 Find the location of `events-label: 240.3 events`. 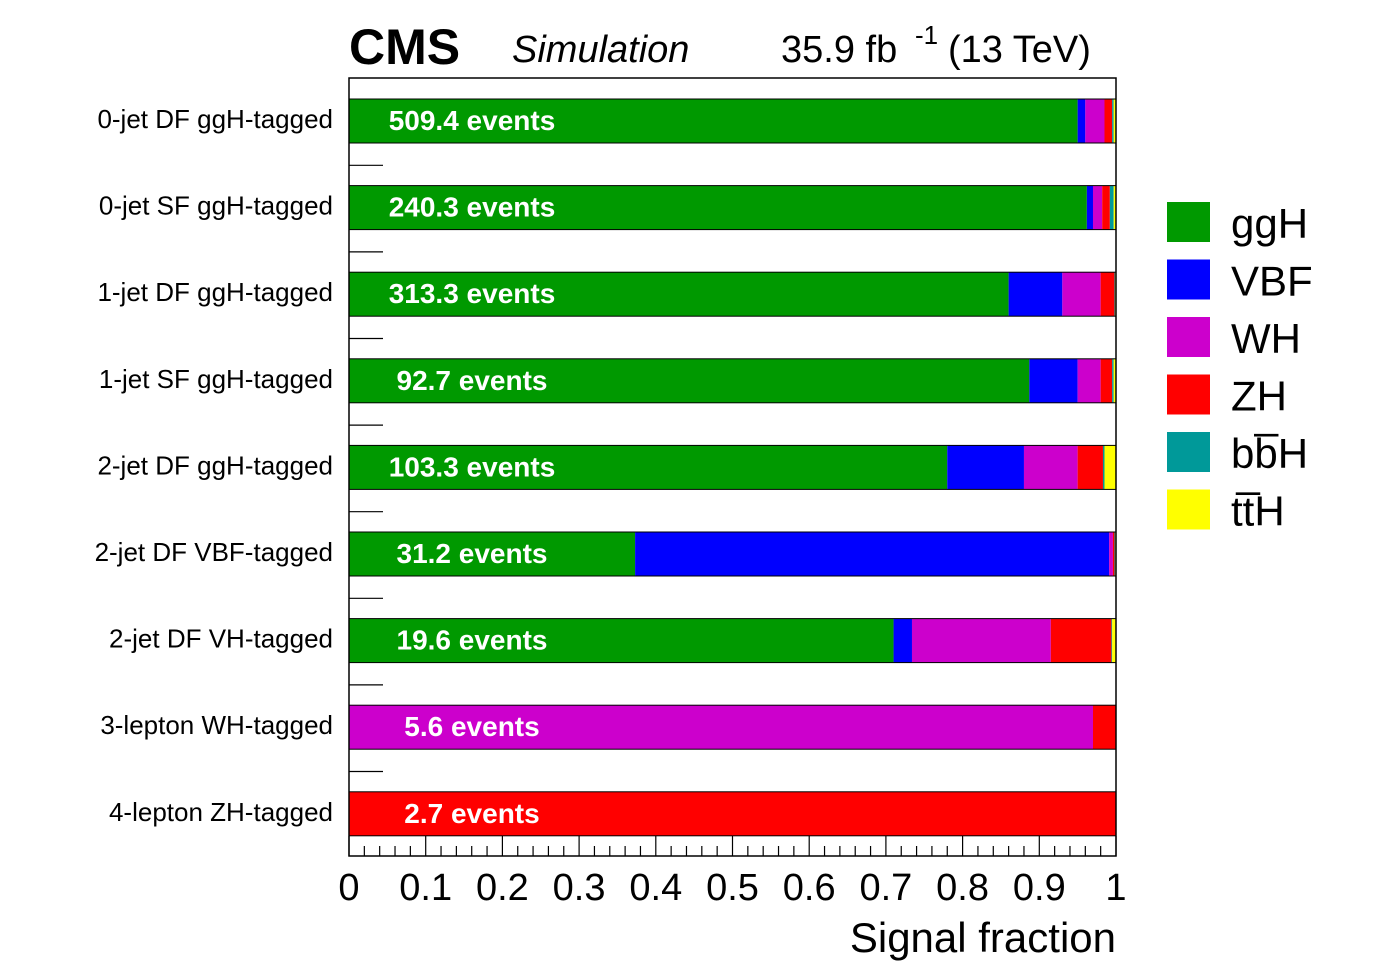

events-label: 240.3 events is located at coordinates (472, 207).